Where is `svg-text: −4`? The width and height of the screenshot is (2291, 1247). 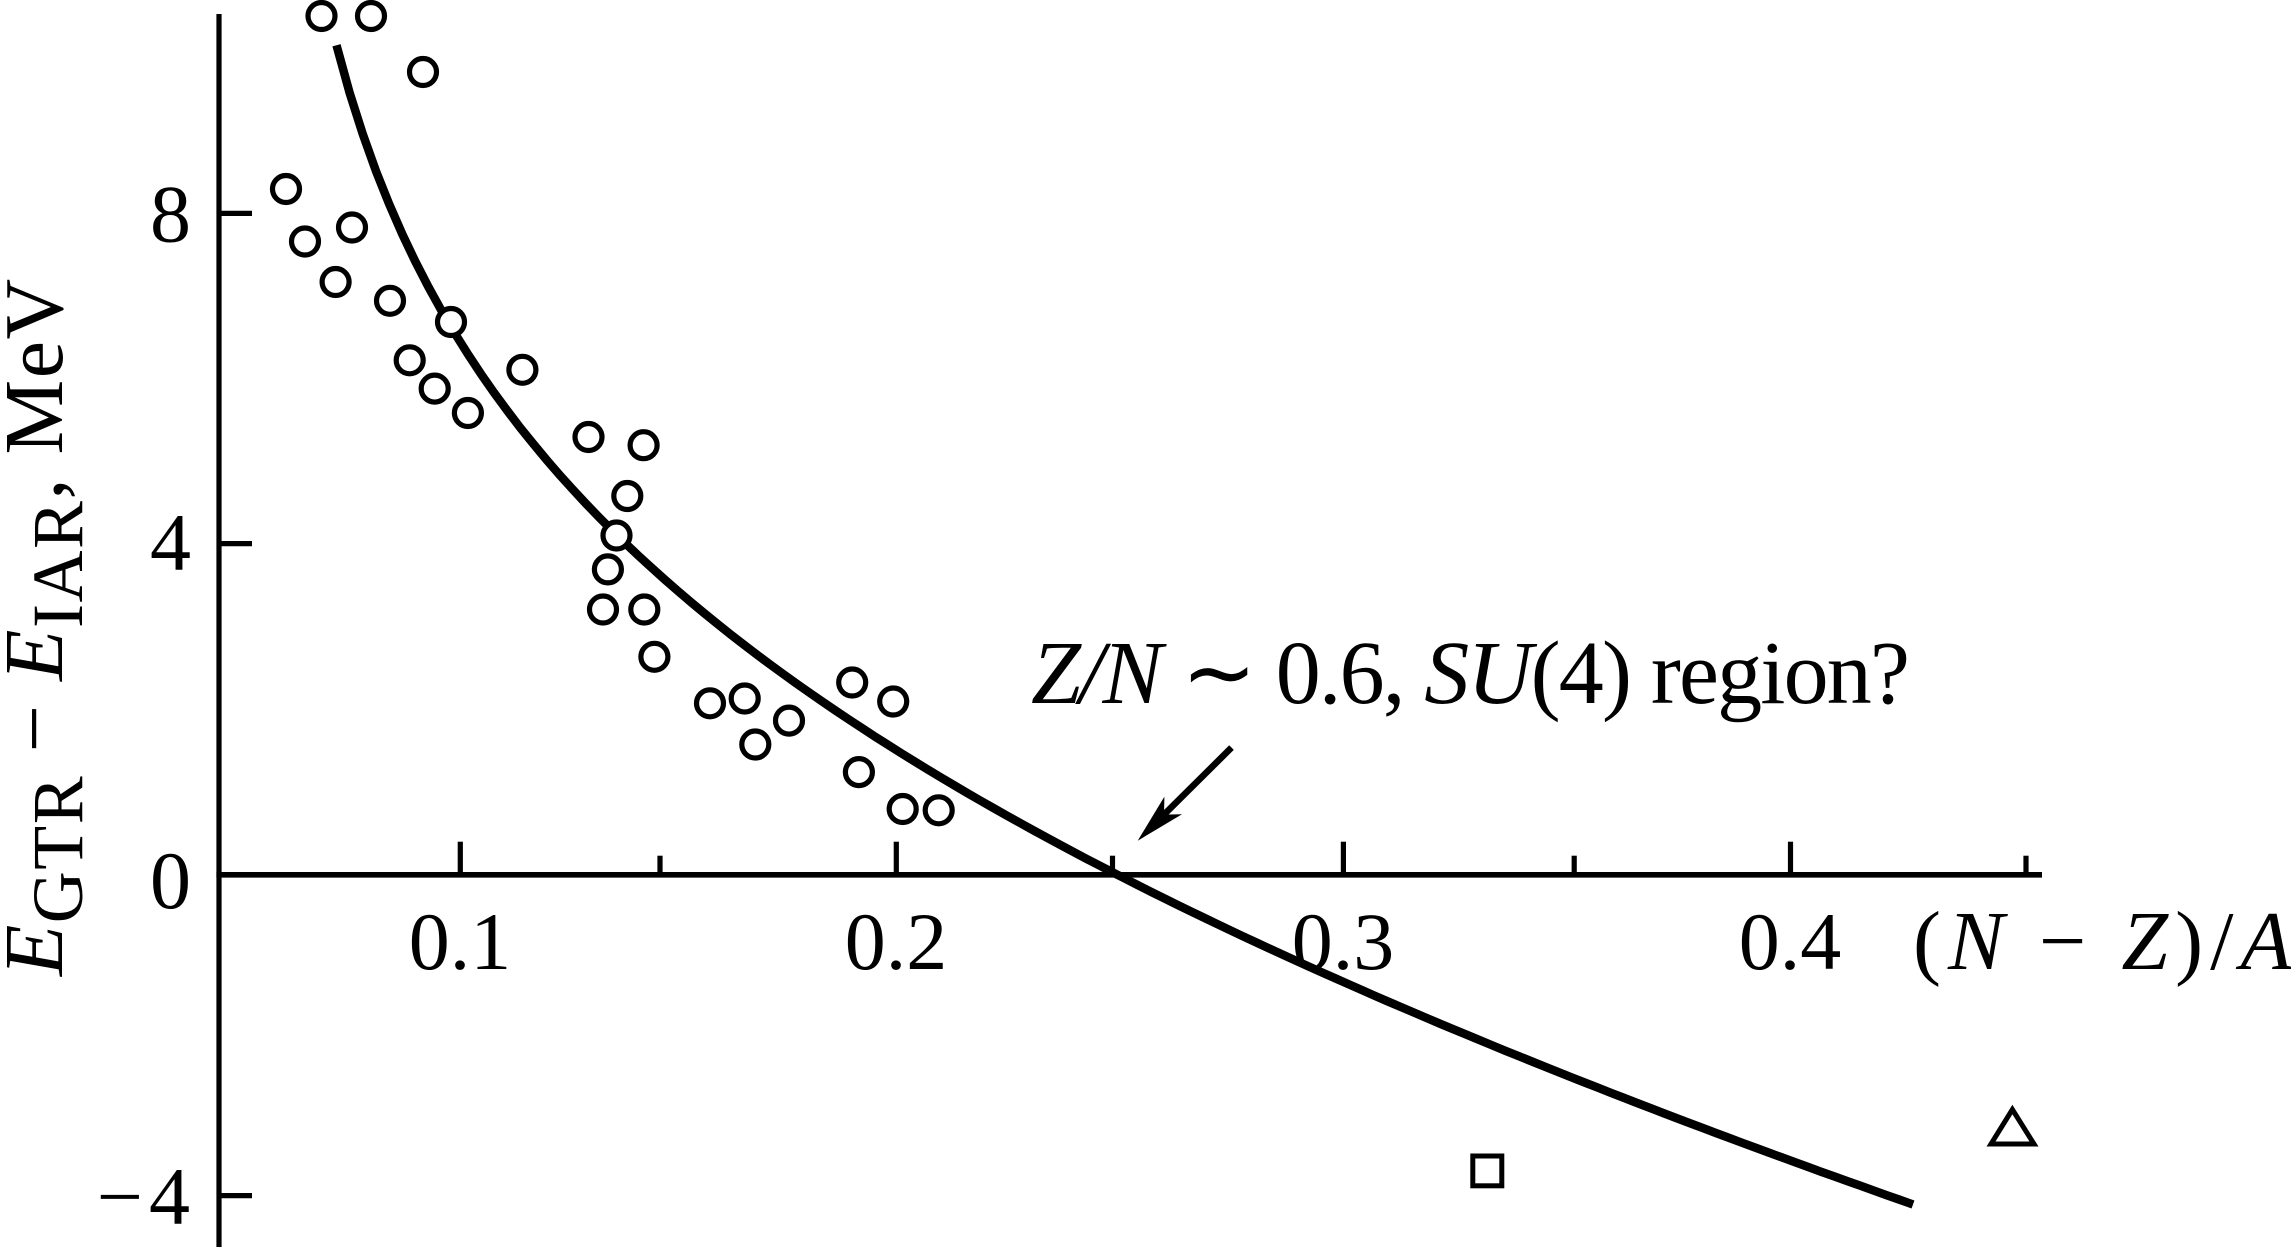 svg-text: −4 is located at coordinates (146, 1196).